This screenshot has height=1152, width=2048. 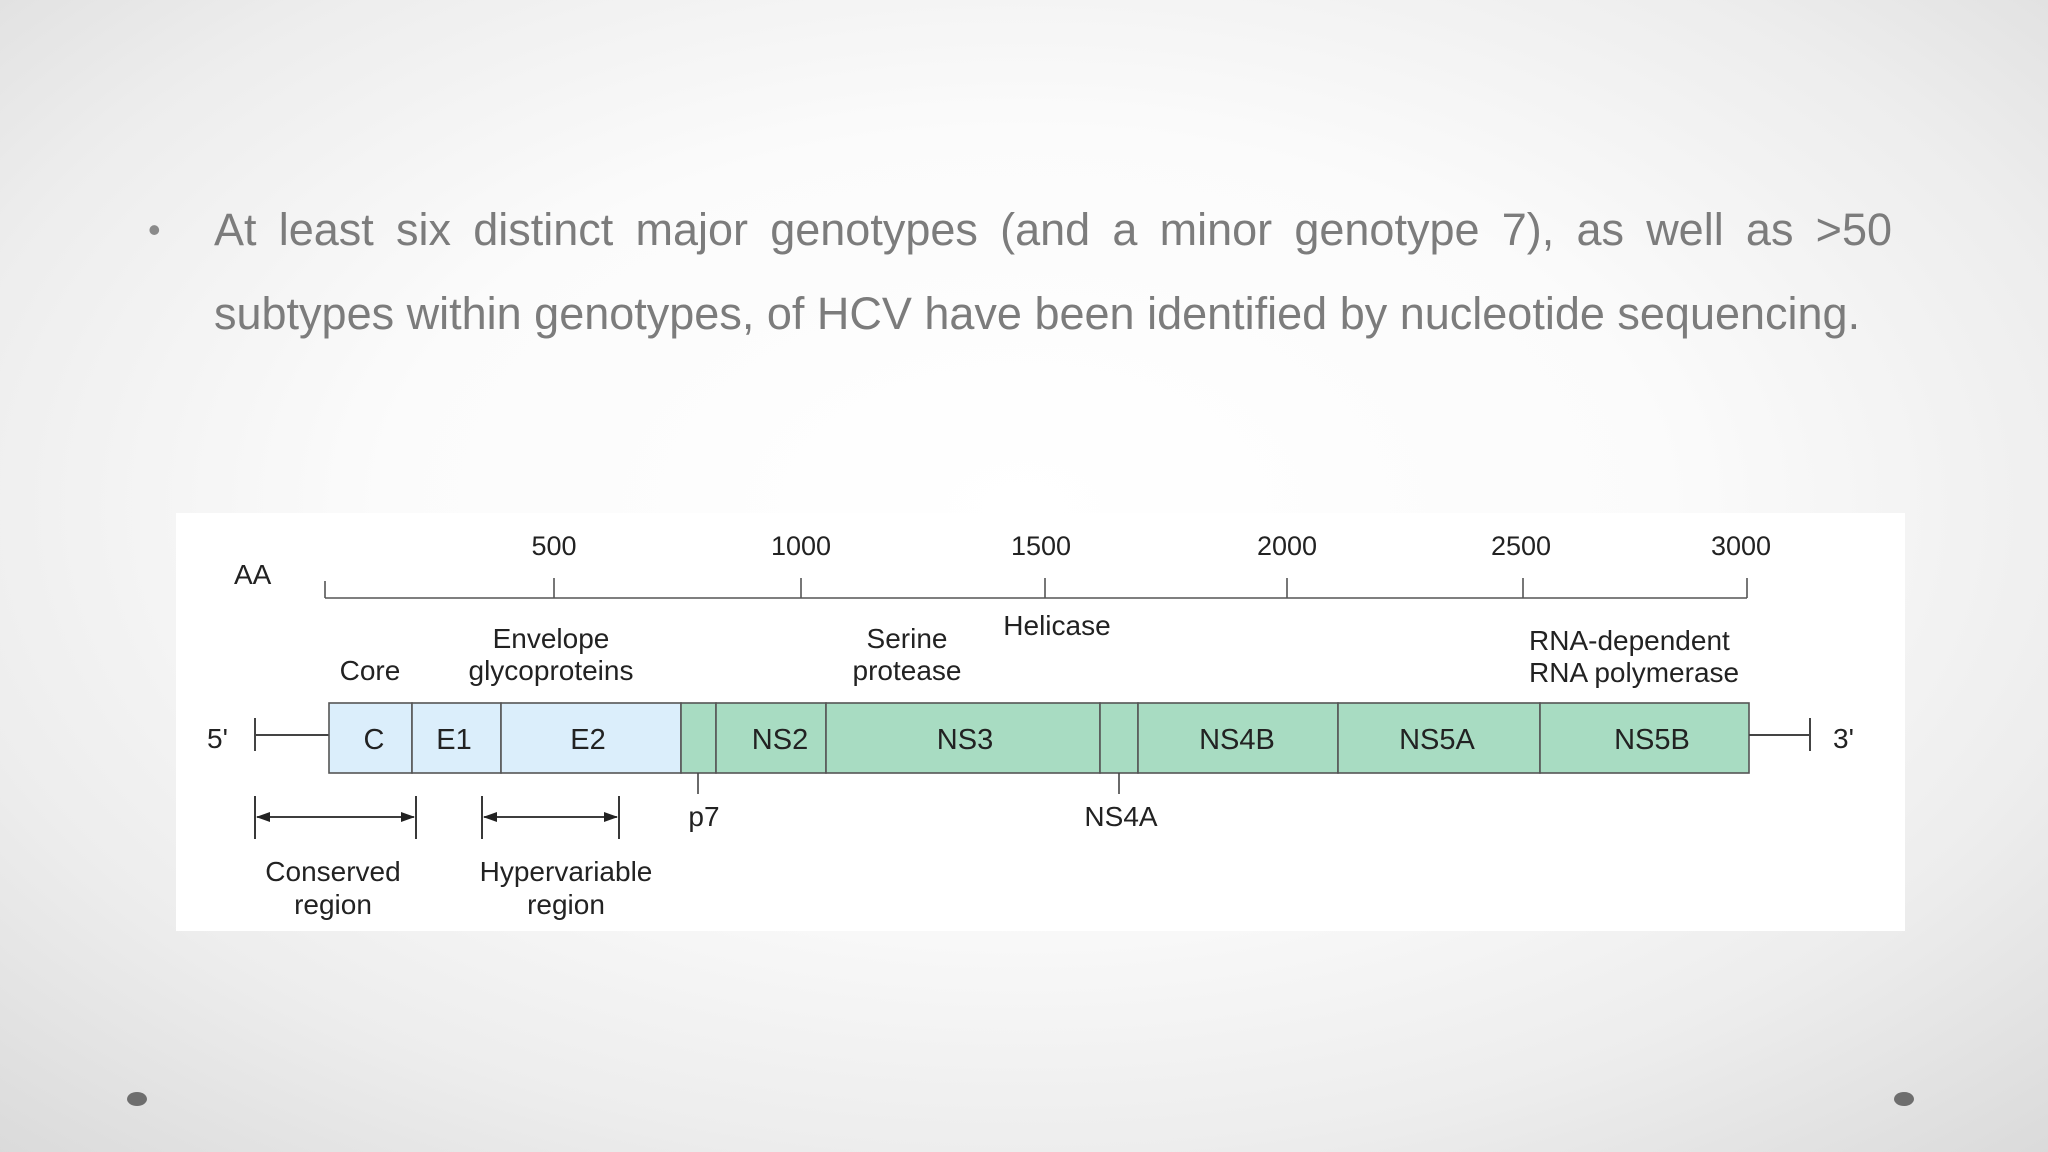 What do you see at coordinates (1041, 546) in the screenshot?
I see `axis-tick-label: 1500` at bounding box center [1041, 546].